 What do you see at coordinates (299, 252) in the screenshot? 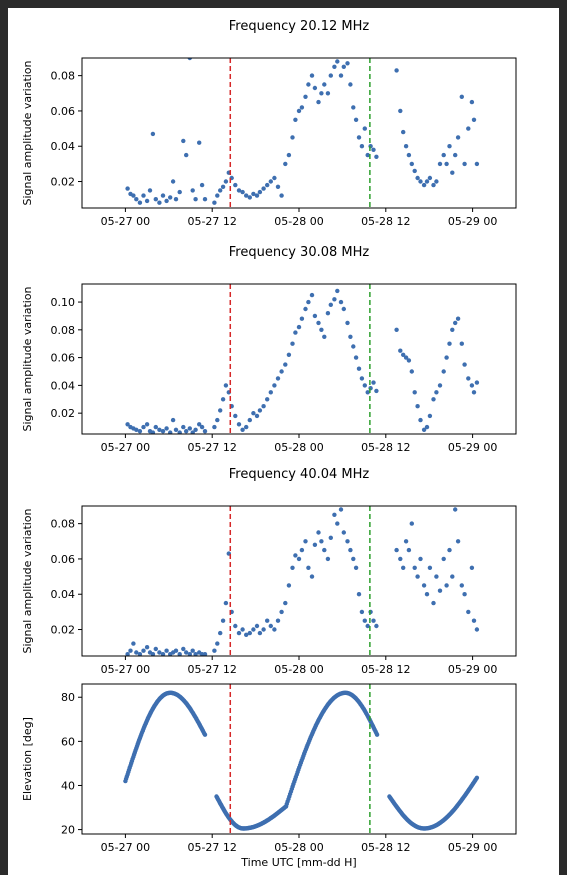
I see `chart-title: Frequency 30.08 MHz` at bounding box center [299, 252].